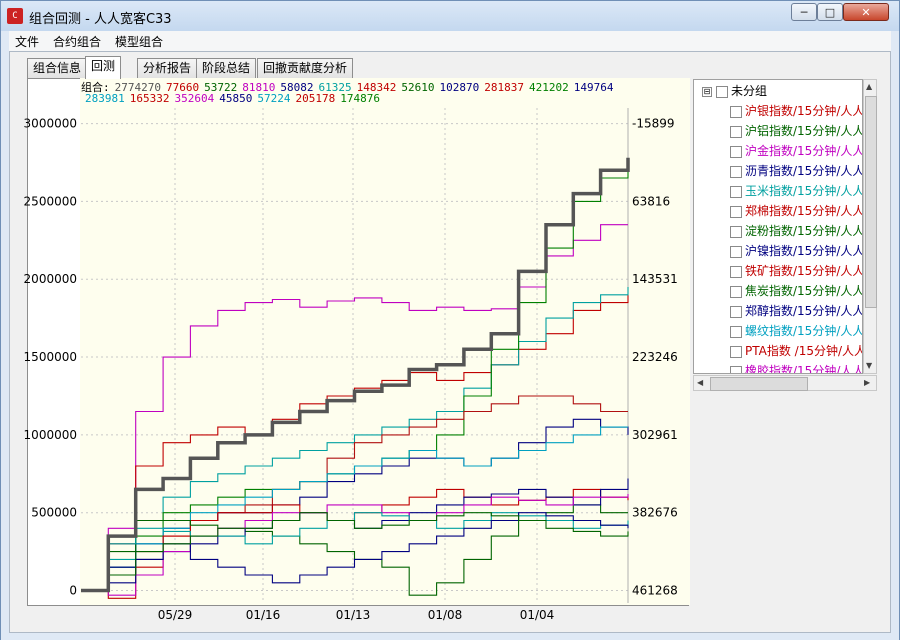 This screenshot has width=900, height=641. I want to click on tab-stage-summary: 阶段总结, so click(226, 68).